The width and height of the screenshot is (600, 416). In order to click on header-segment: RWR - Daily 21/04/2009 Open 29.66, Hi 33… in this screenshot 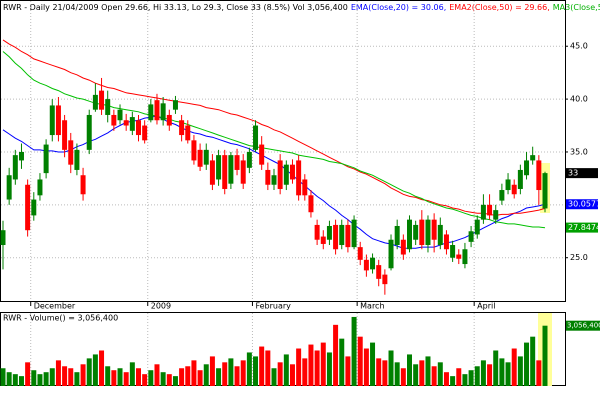, I will do `click(175, 7)`.